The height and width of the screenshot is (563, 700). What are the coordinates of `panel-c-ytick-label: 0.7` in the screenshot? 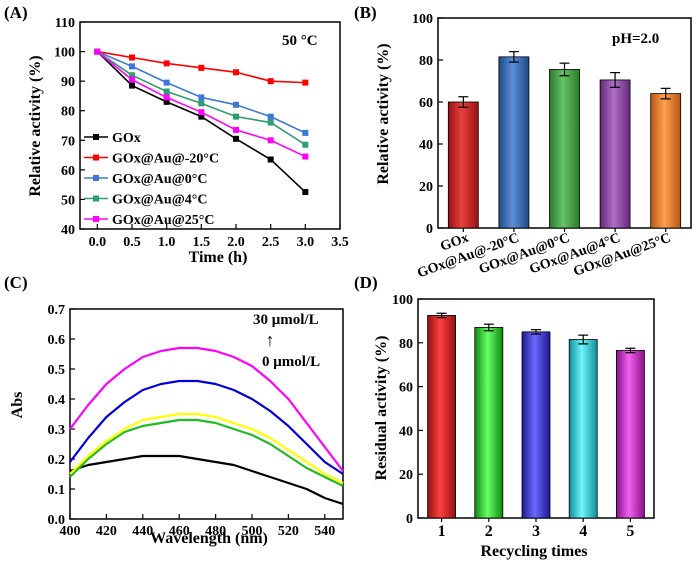 It's located at (57, 310).